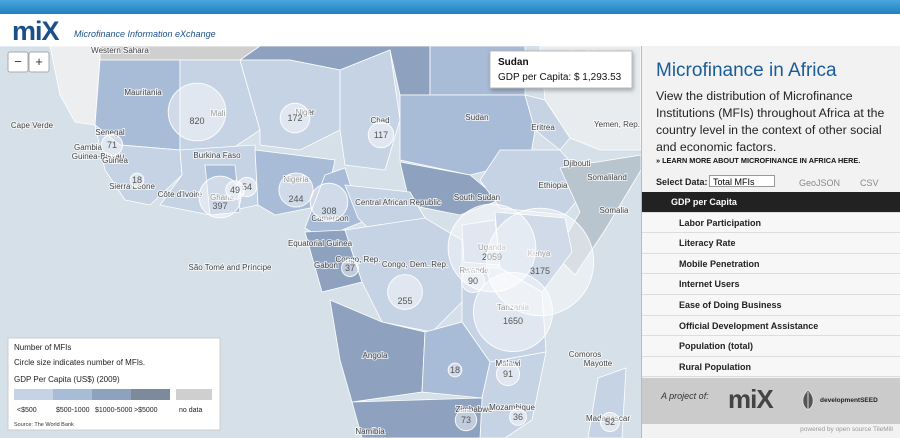 Image resolution: width=900 pixels, height=438 pixels. I want to click on tooltip-title: Sudan, so click(513, 62).